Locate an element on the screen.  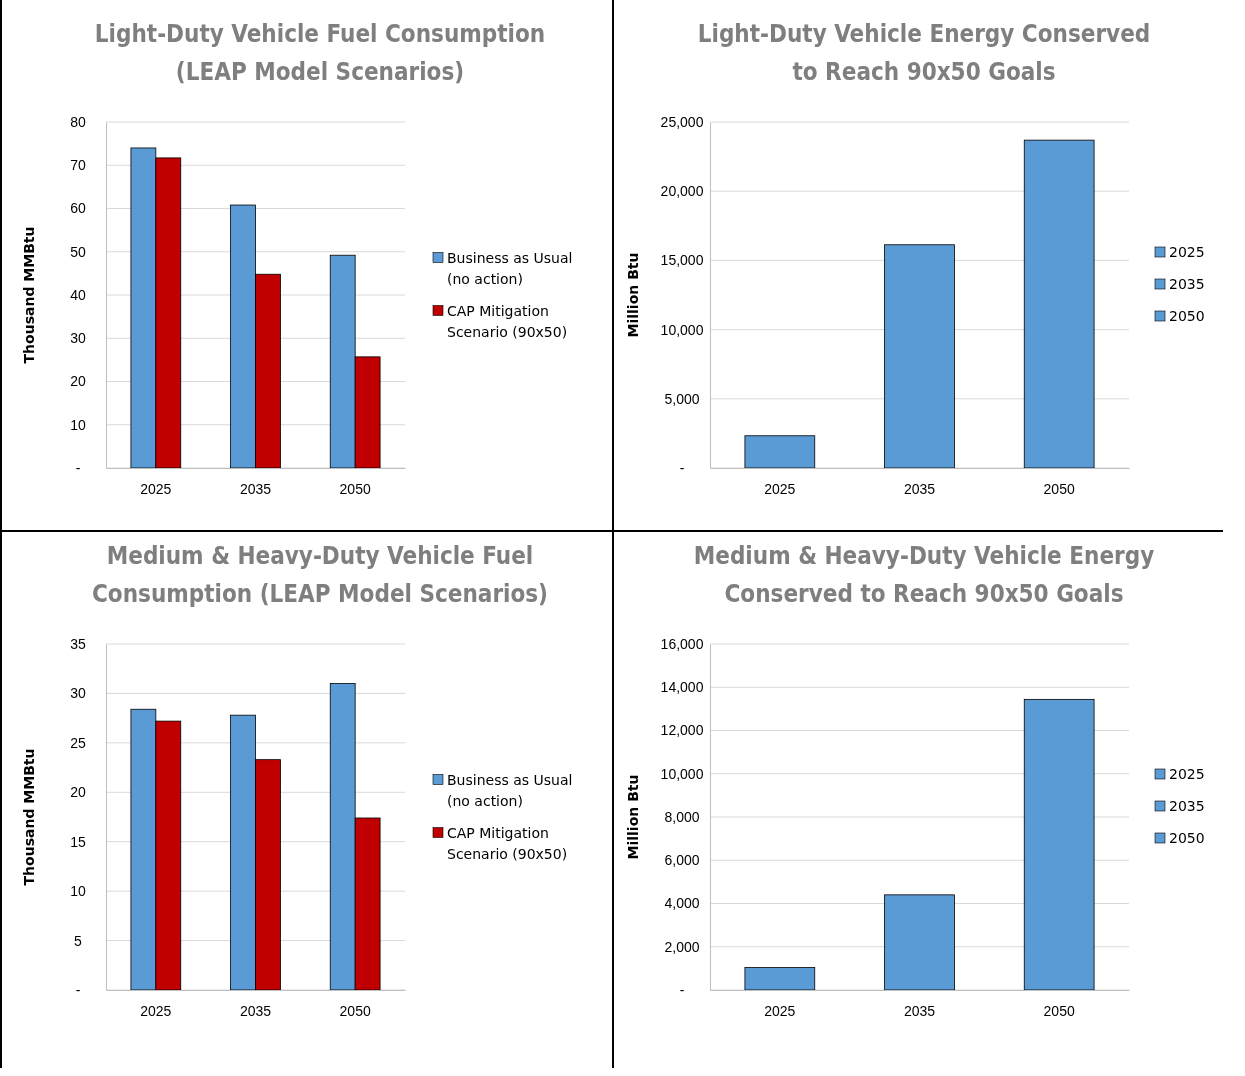
chart-title: Medium & Heavy-Duty Vehicle Fuel Consumption (LEAP Model Scenarios) is located at coordinates (320, 575).